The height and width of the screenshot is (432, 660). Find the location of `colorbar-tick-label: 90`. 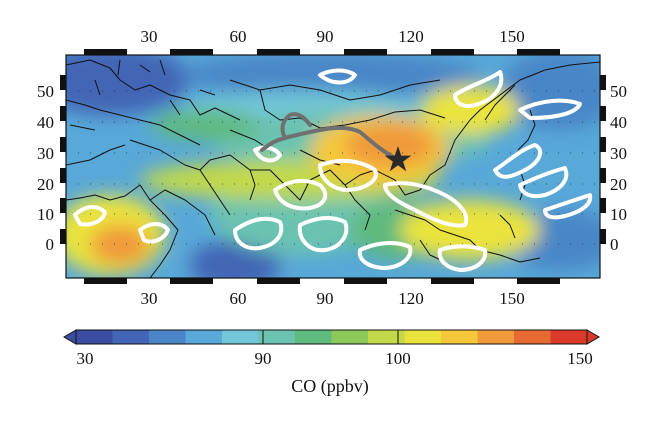

colorbar-tick-label: 90 is located at coordinates (263, 358).